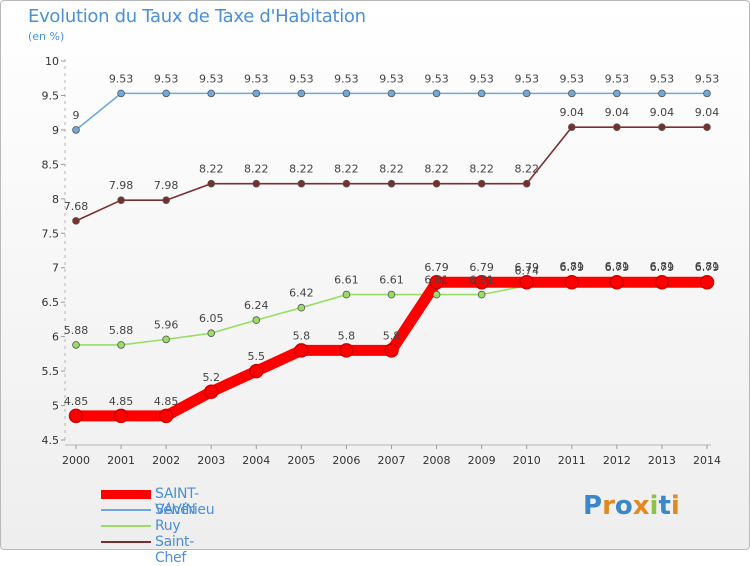  I want to click on data-label: 6.74, so click(526, 271).